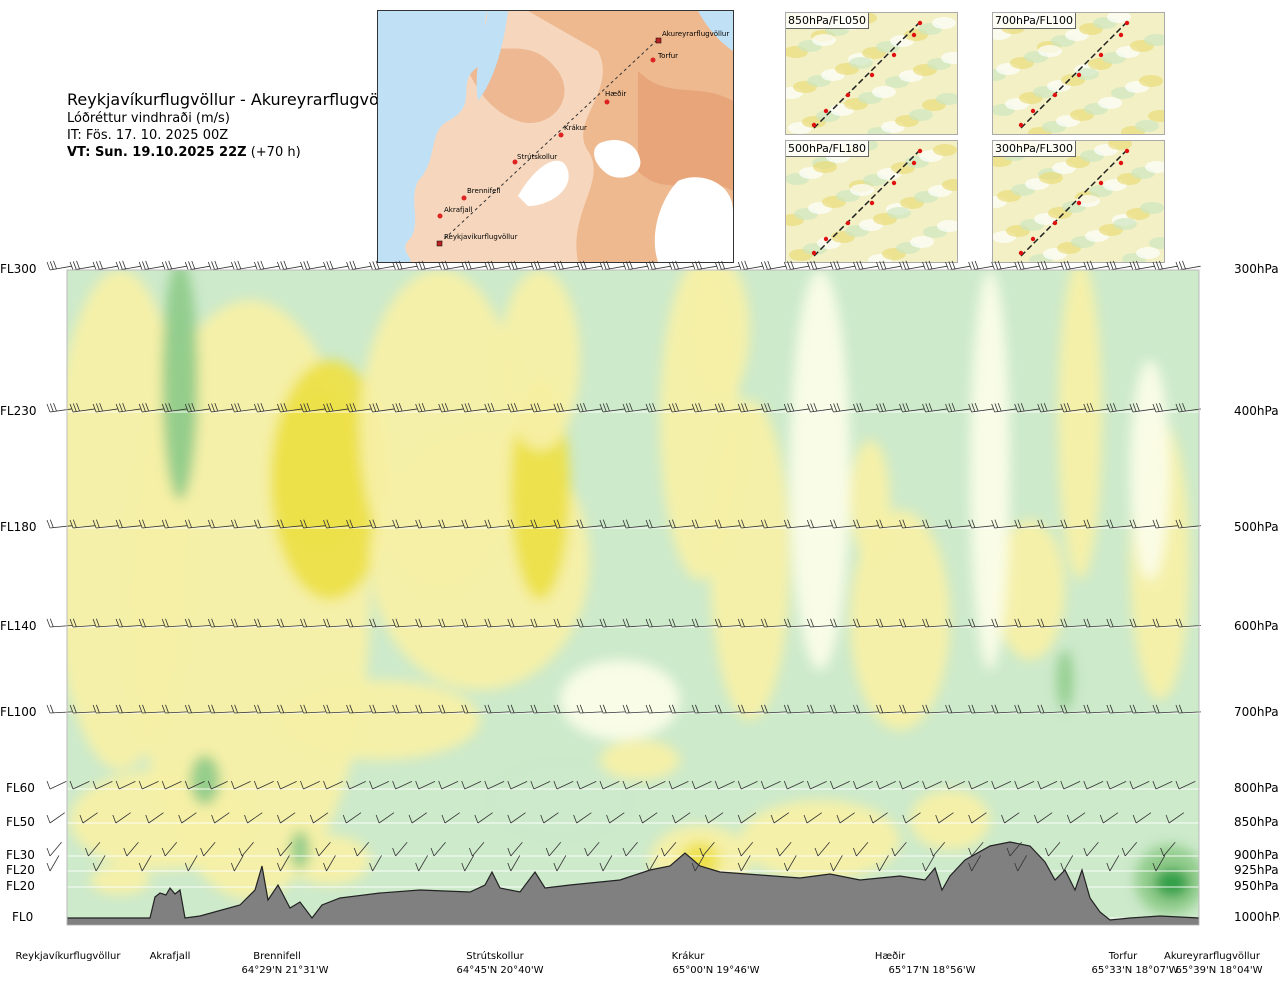 The height and width of the screenshot is (981, 1280). I want to click on mini-map-850: 850hPa/FL050, so click(871, 73).